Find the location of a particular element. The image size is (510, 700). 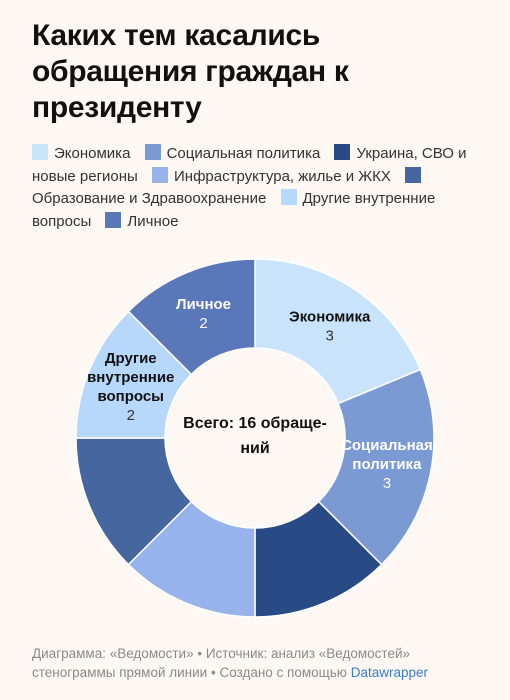

legend-item: Образование и Здравоохранение is located at coordinates (229, 186).